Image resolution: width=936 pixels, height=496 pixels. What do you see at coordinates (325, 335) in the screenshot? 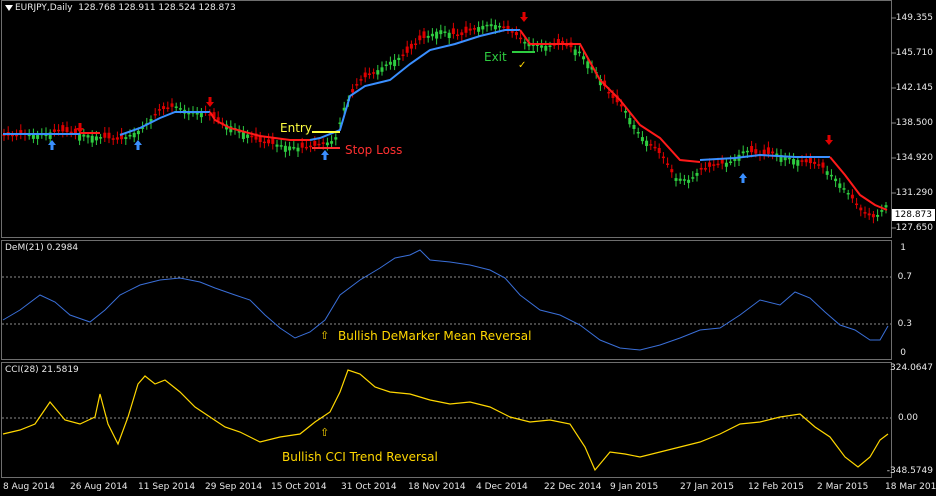
I see `demarker-arrow-icon: ⇧` at bounding box center [325, 335].